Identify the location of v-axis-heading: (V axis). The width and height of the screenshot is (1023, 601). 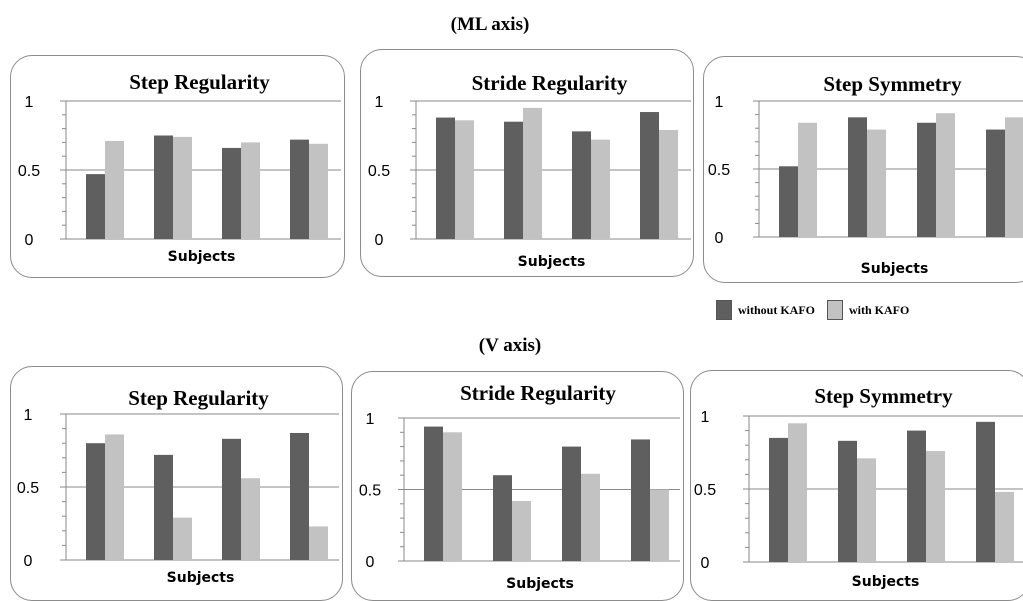
(510, 345).